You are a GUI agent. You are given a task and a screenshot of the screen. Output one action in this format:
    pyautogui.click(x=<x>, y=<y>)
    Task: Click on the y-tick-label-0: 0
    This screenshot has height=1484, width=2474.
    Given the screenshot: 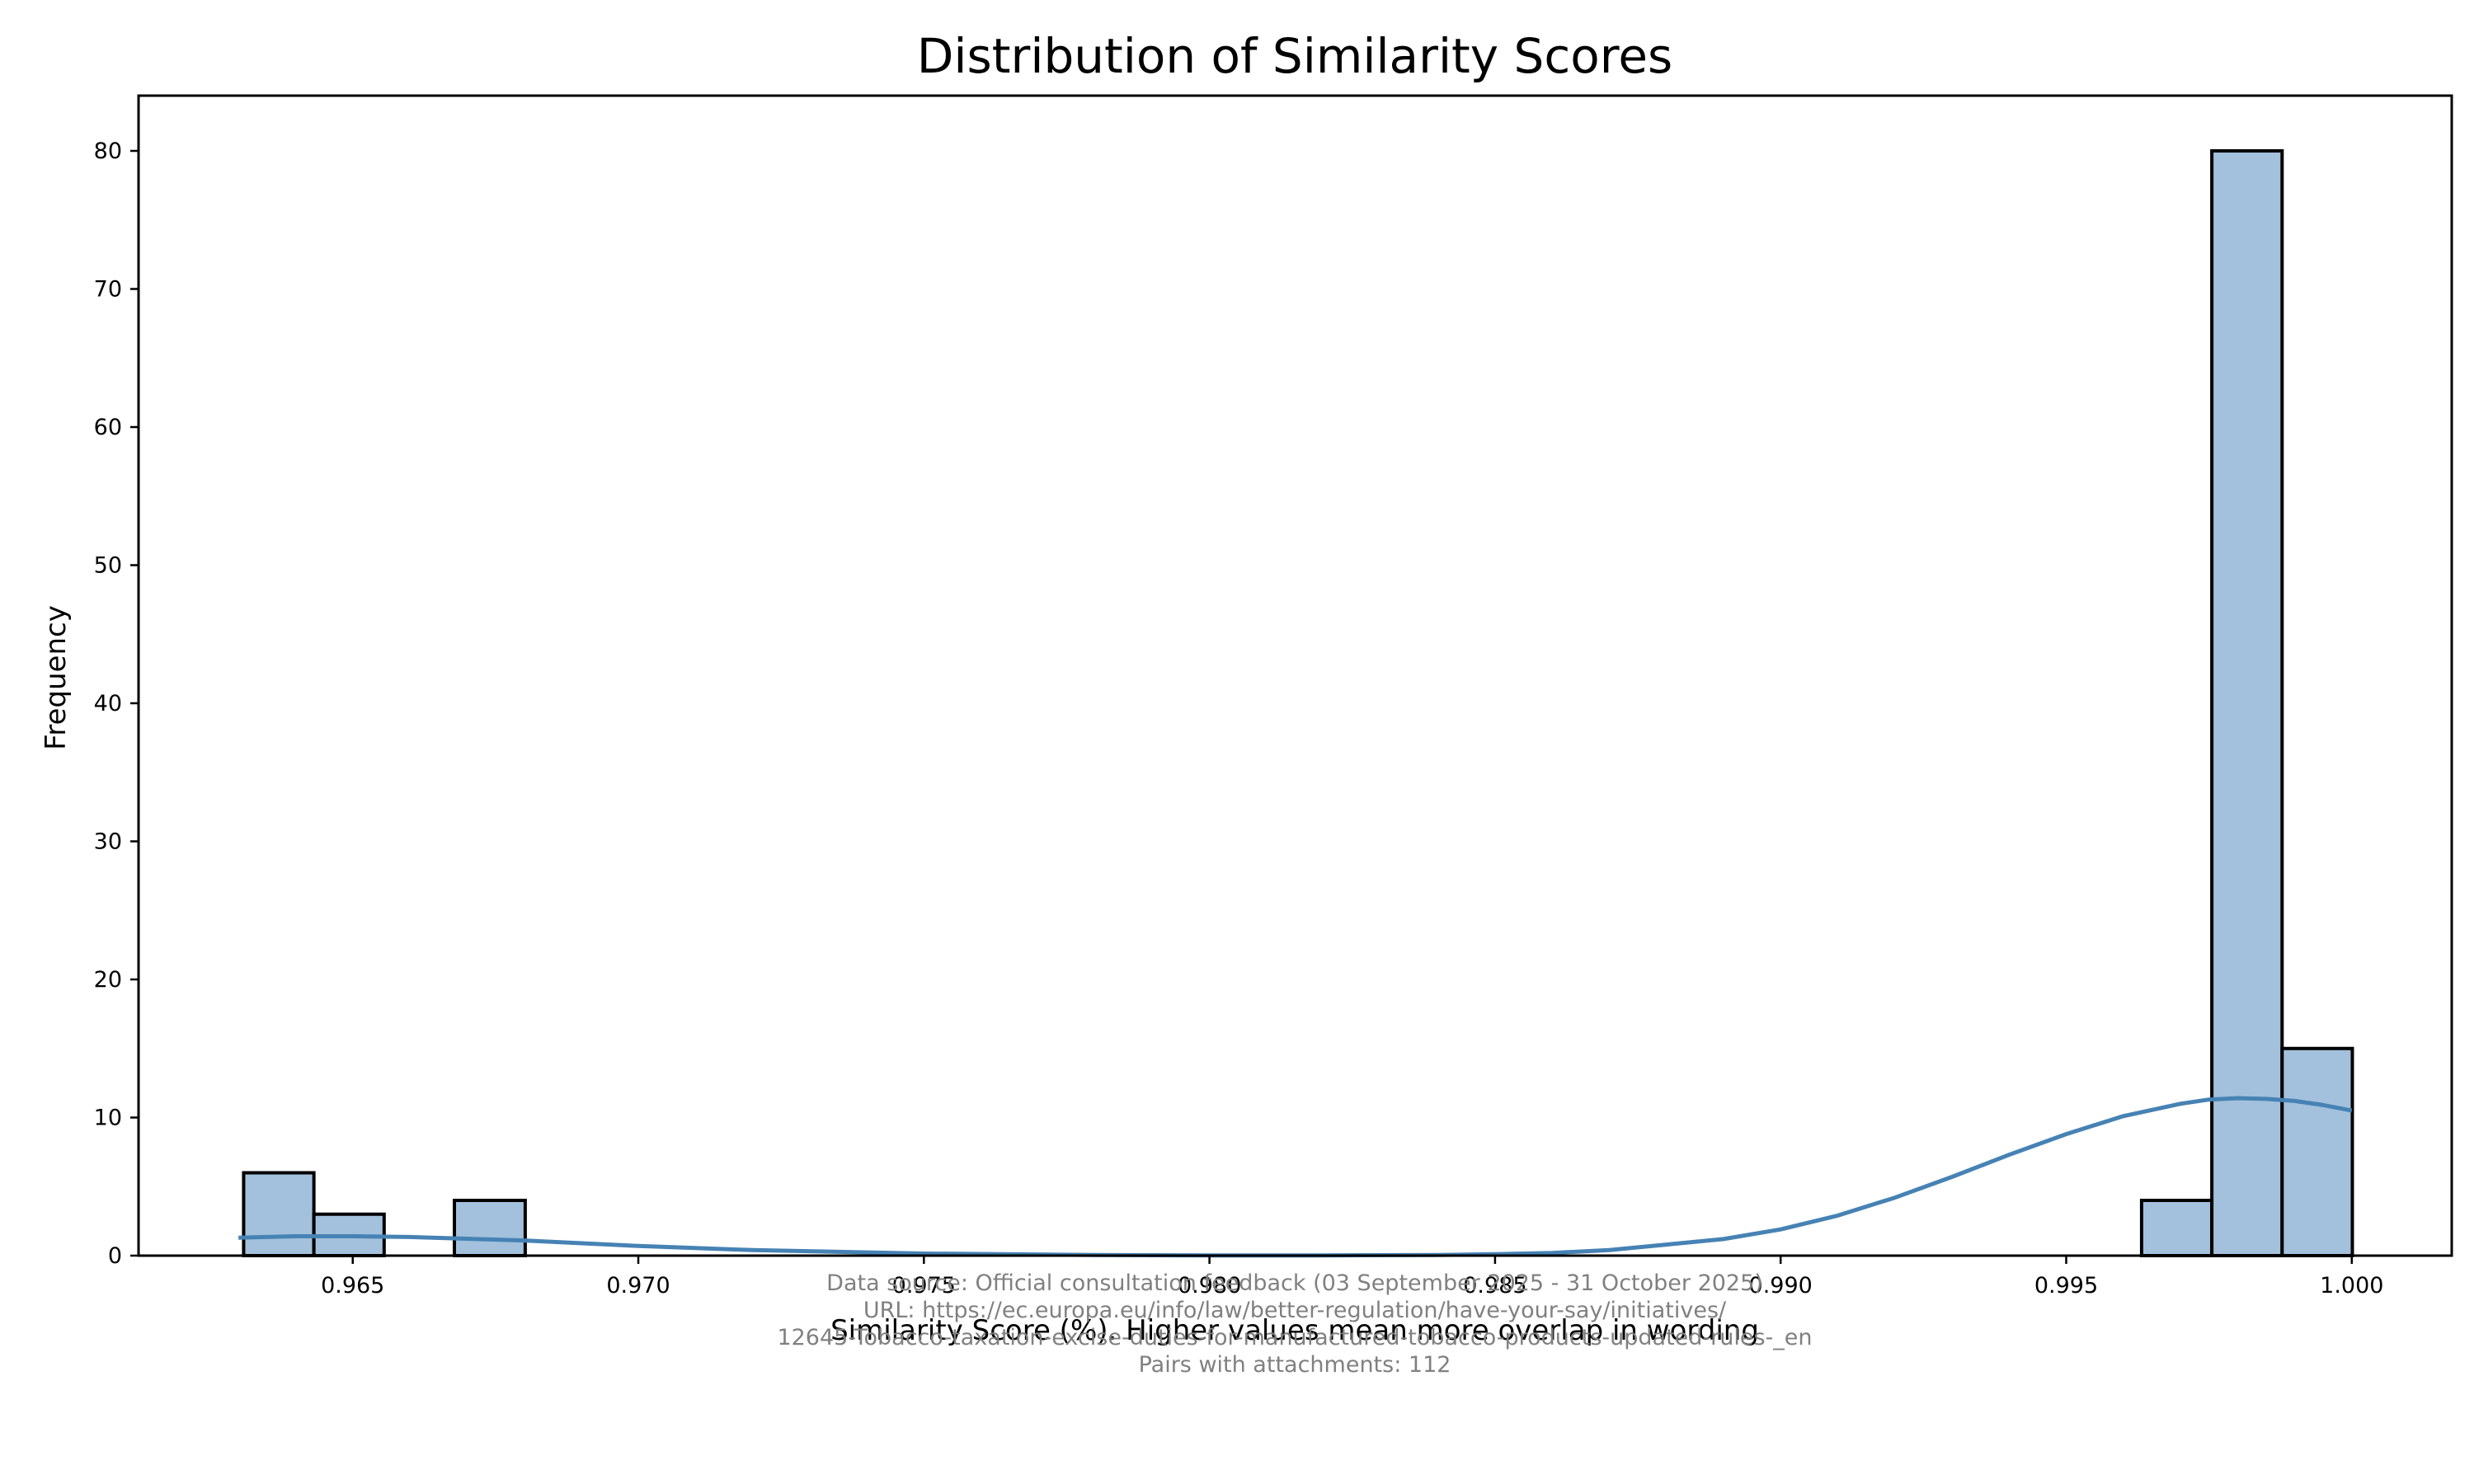 What is the action you would take?
    pyautogui.click(x=115, y=1256)
    